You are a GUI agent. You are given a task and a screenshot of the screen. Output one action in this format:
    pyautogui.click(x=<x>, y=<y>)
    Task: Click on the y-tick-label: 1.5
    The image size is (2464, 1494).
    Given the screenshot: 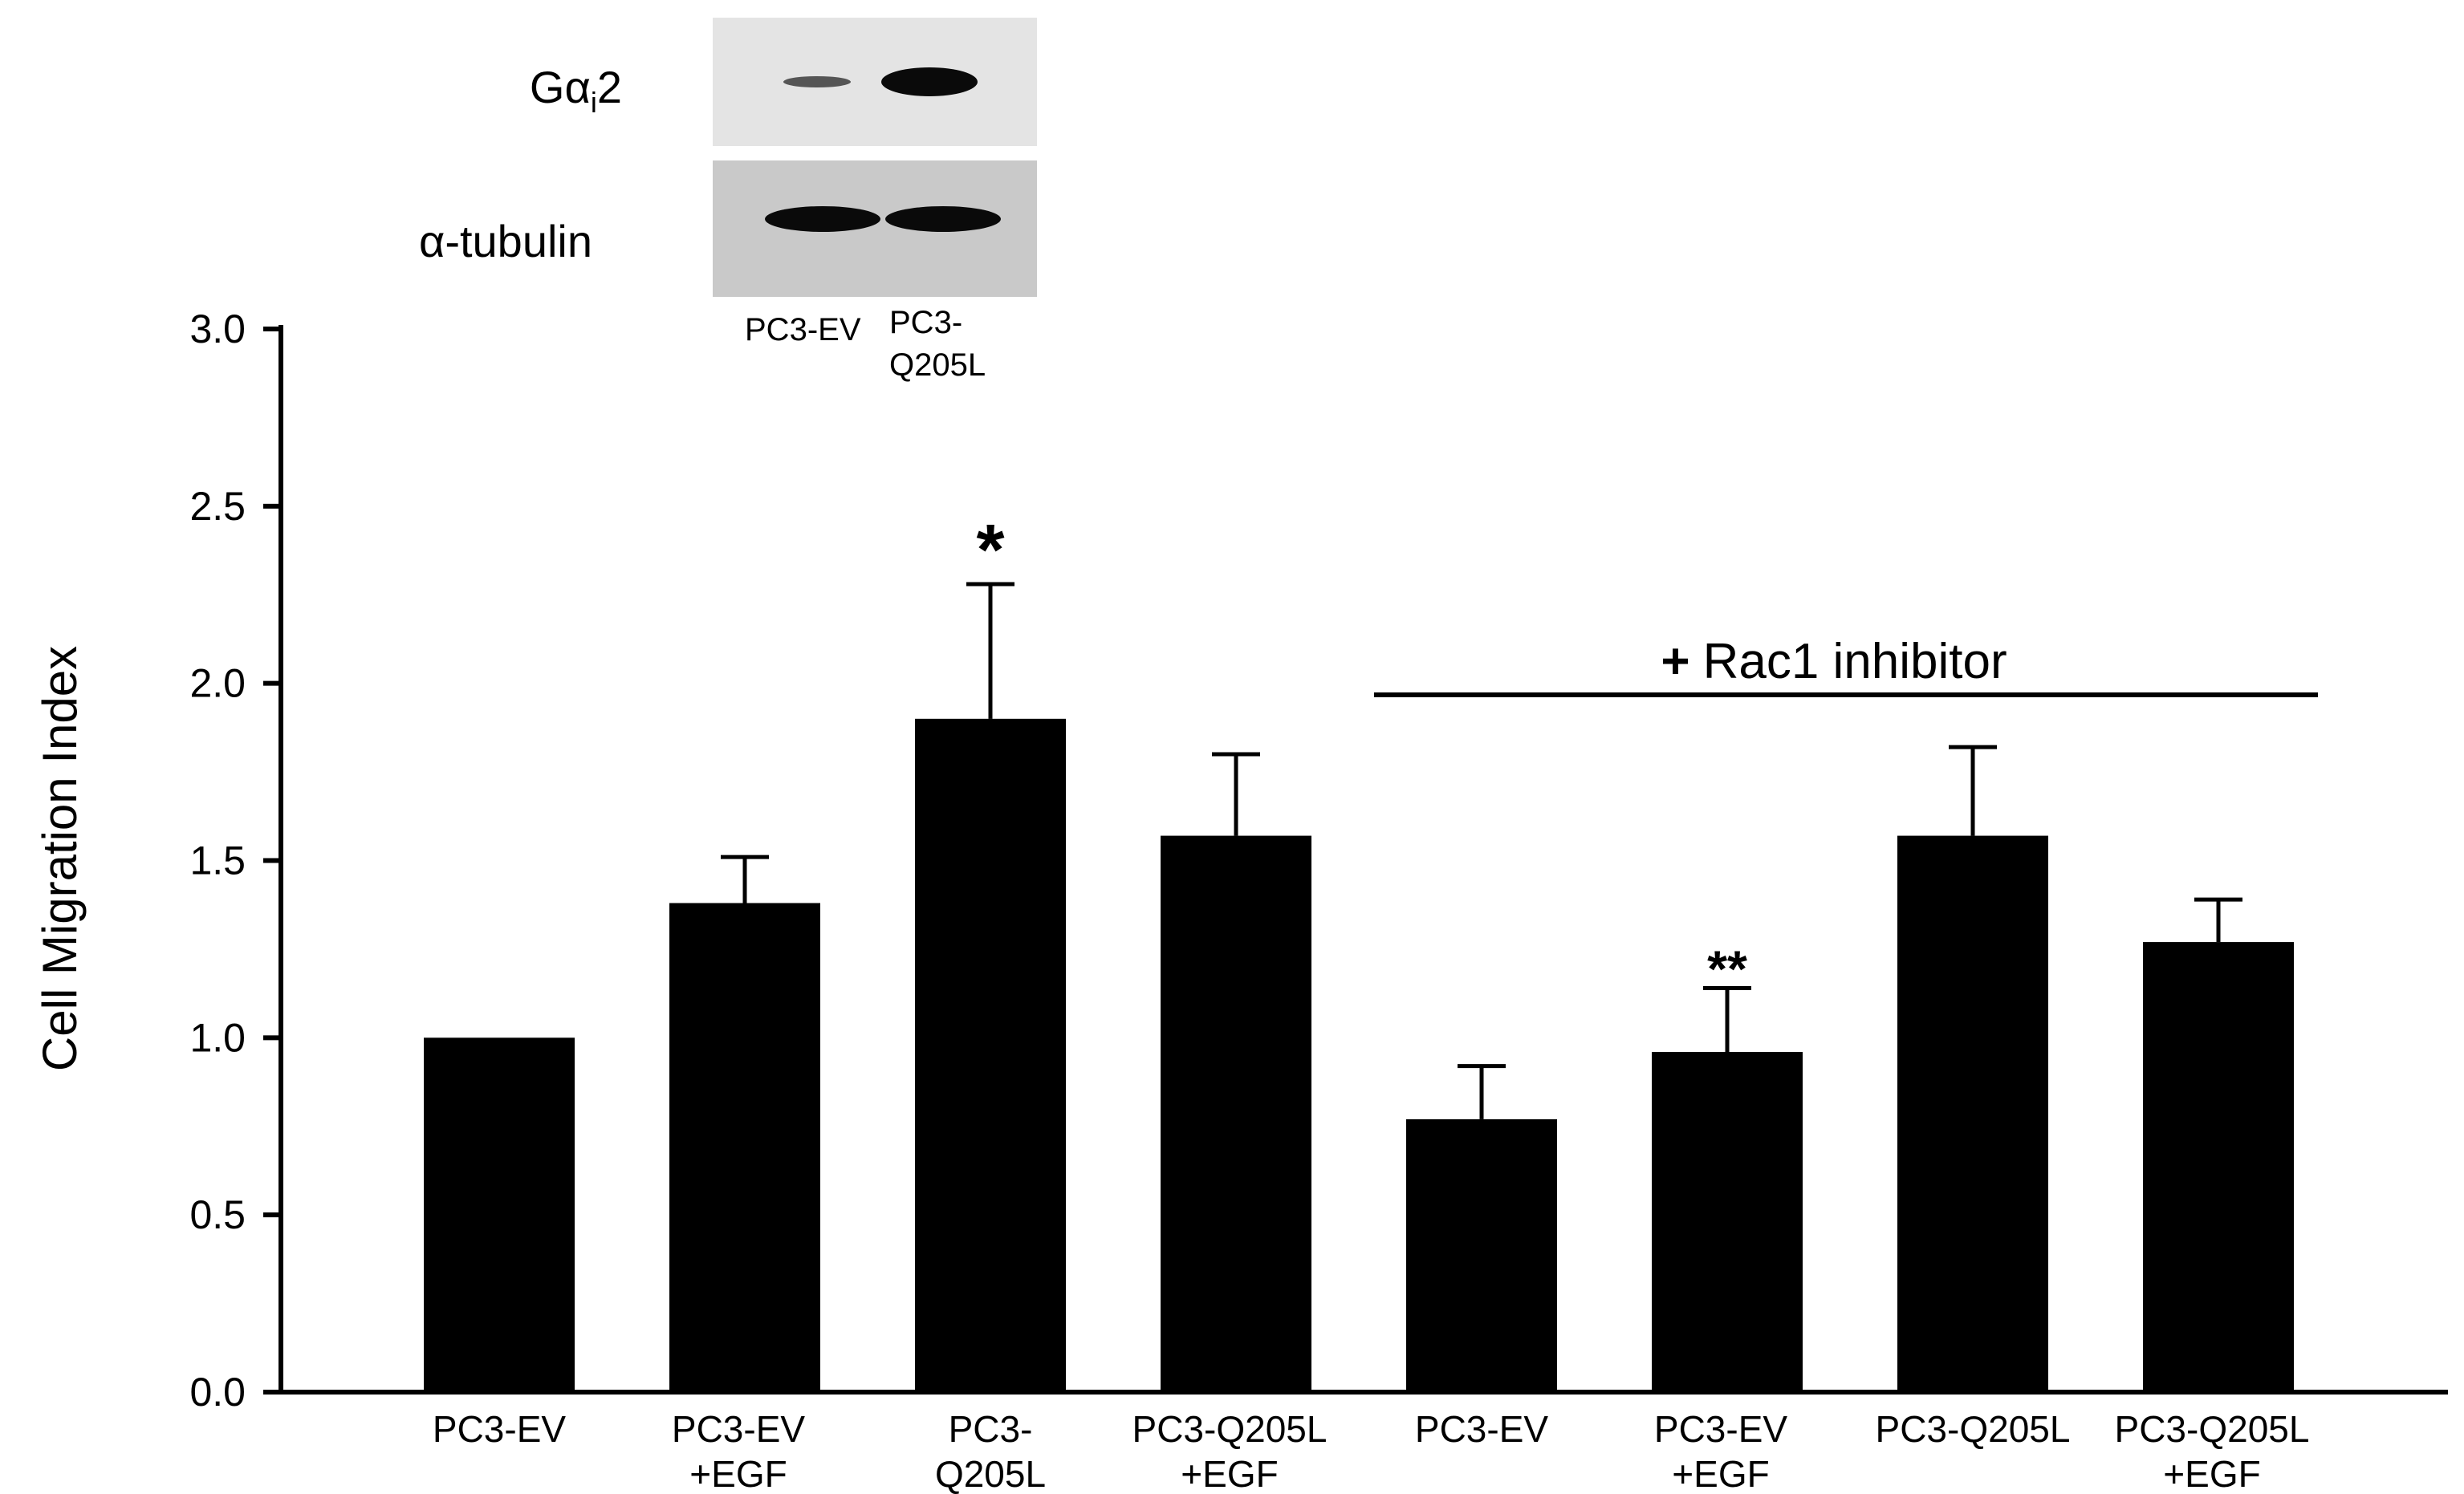 What is the action you would take?
    pyautogui.click(x=218, y=860)
    